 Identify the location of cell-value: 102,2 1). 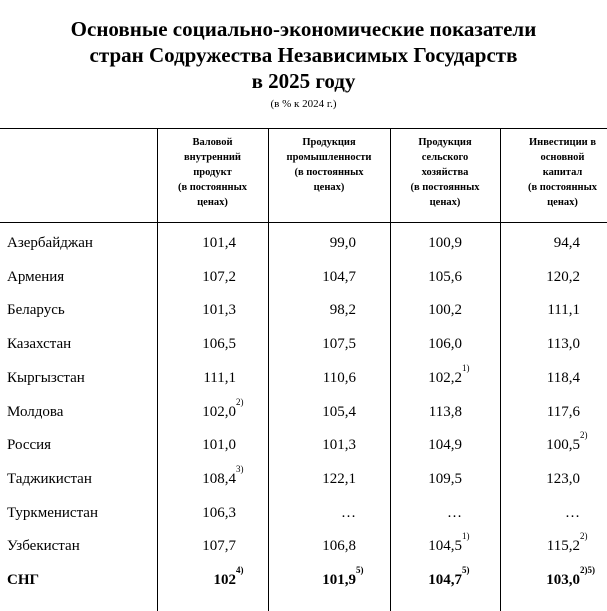
(449, 374).